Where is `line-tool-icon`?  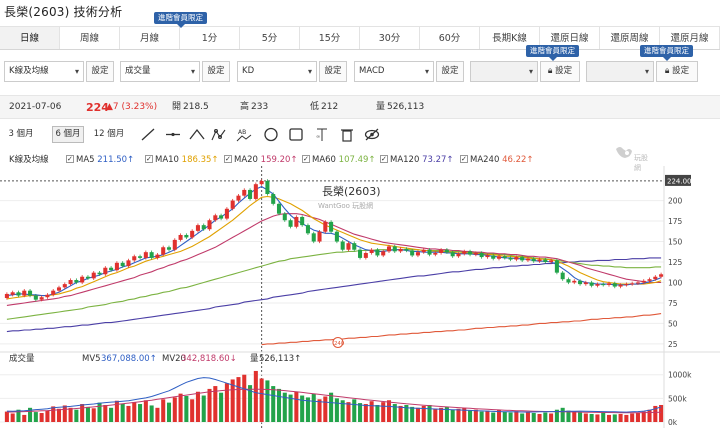 line-tool-icon is located at coordinates (148, 134).